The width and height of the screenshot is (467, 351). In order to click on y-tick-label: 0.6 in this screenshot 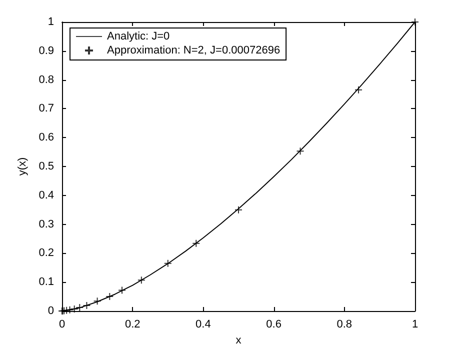, I will do `click(46, 138)`.